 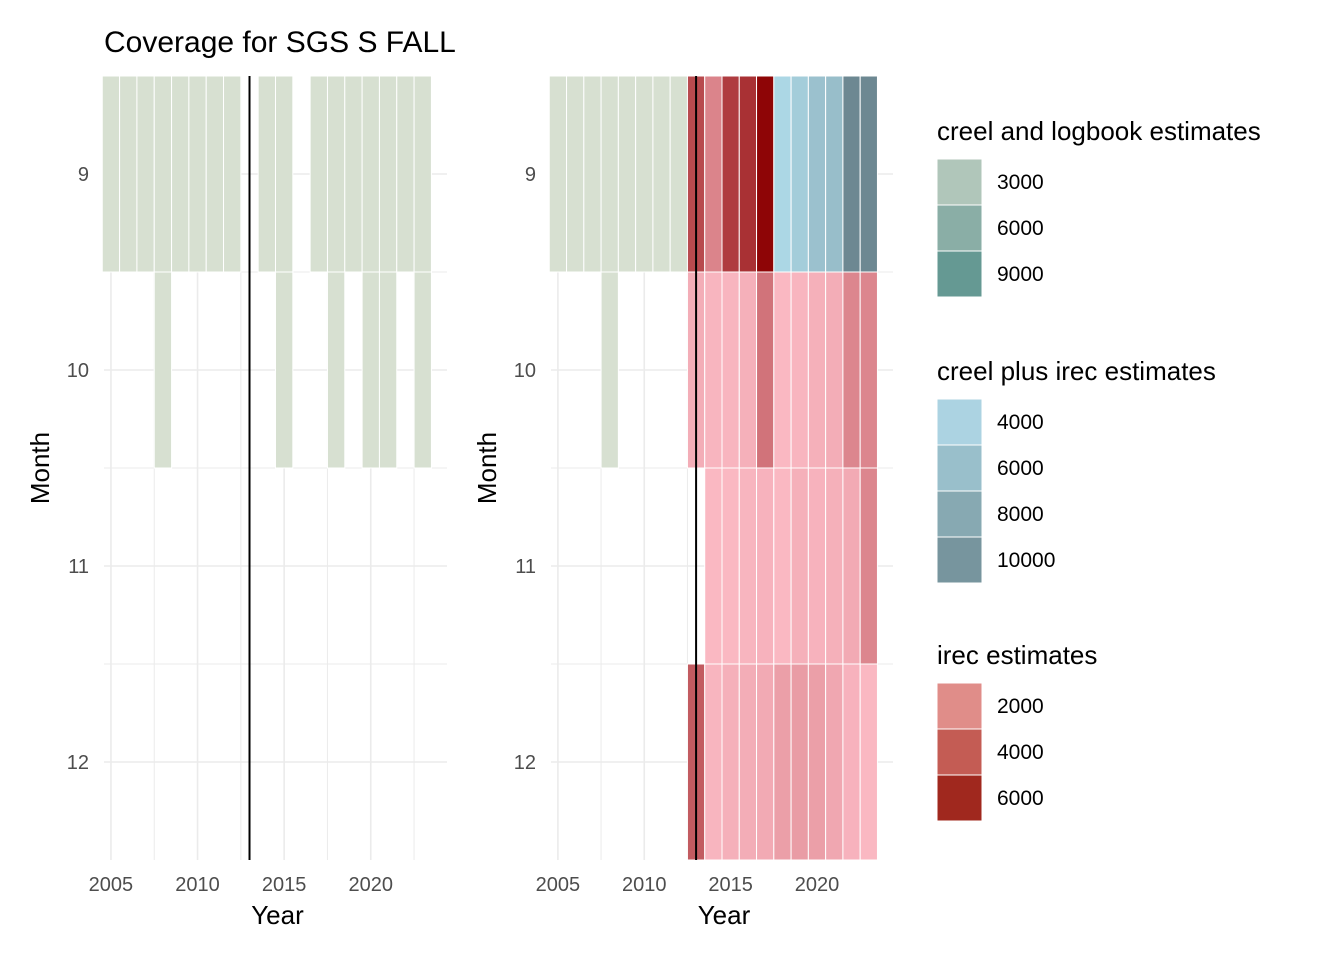 I want to click on legend-label: 8000, so click(x=1020, y=514).